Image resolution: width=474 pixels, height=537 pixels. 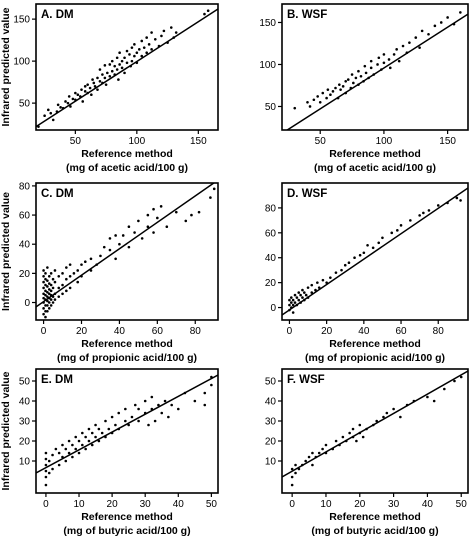 I want to click on panel-title: D. WSF, so click(x=307, y=194).